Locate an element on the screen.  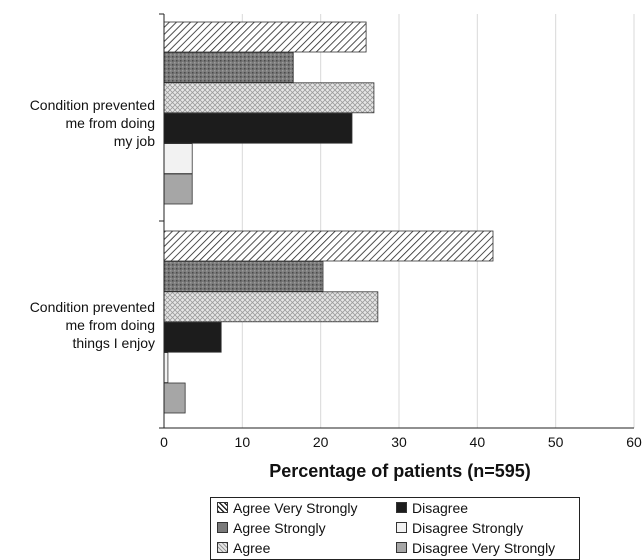
legend-label: Disagree Strongly is located at coordinates (468, 528).